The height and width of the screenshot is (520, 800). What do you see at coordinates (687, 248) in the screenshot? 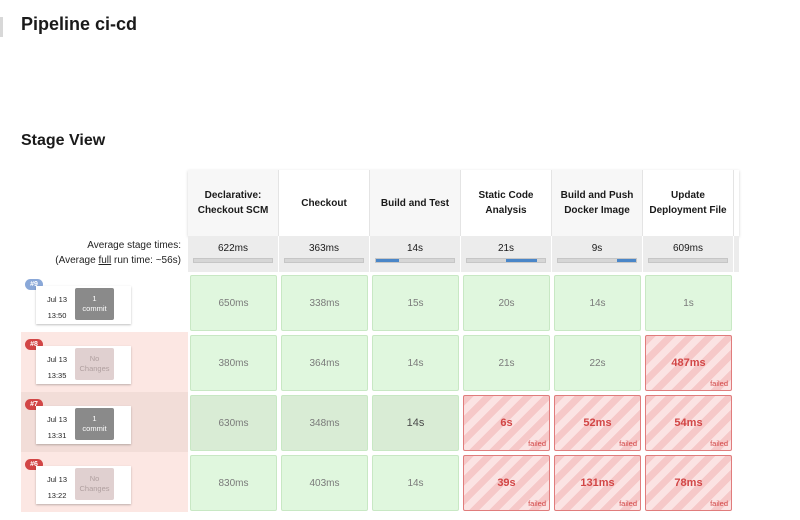
I see `stage-average-value: 609ms` at bounding box center [687, 248].